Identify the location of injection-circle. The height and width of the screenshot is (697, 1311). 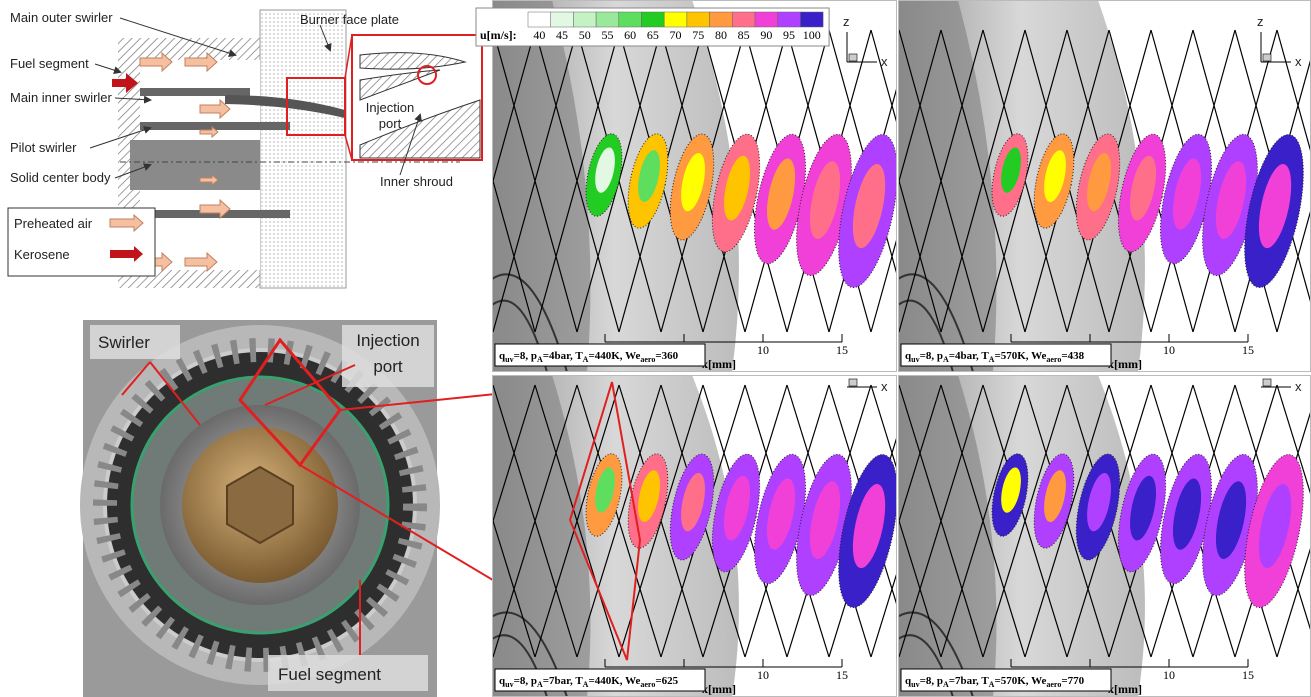
(427, 75).